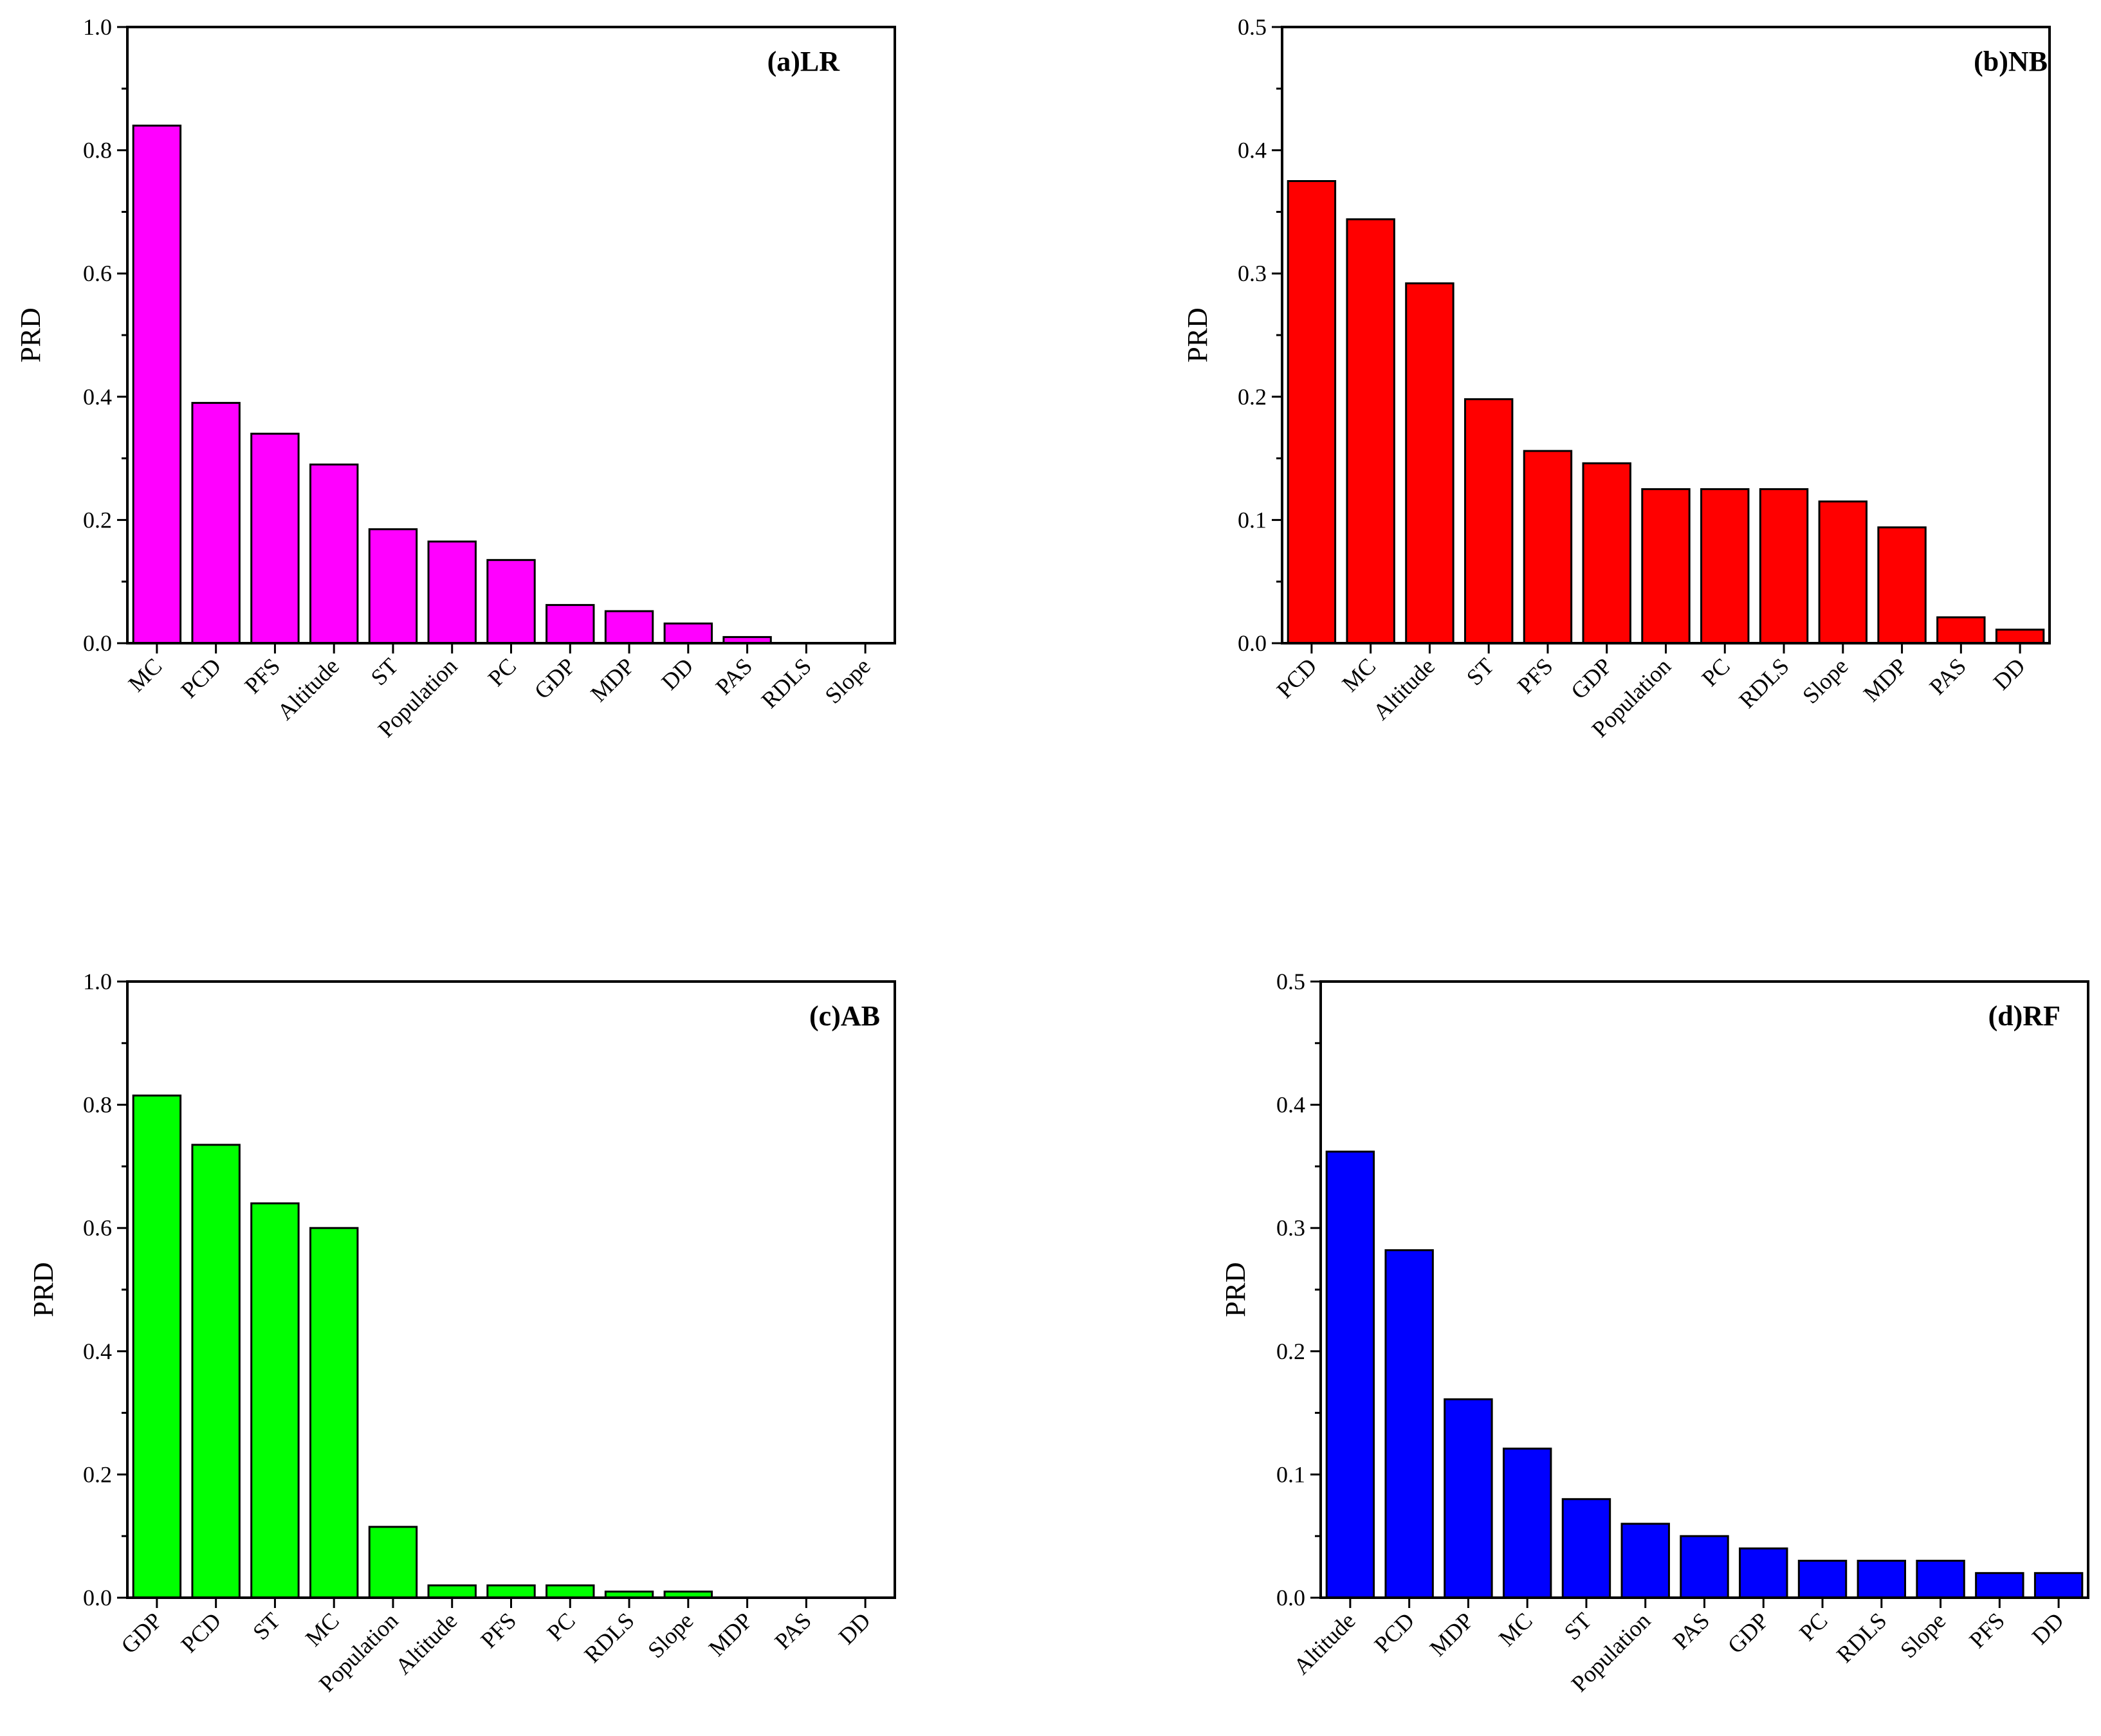 This screenshot has height=1736, width=2101. What do you see at coordinates (1987, 1630) in the screenshot?
I see `x-label-rf-11: PFS` at bounding box center [1987, 1630].